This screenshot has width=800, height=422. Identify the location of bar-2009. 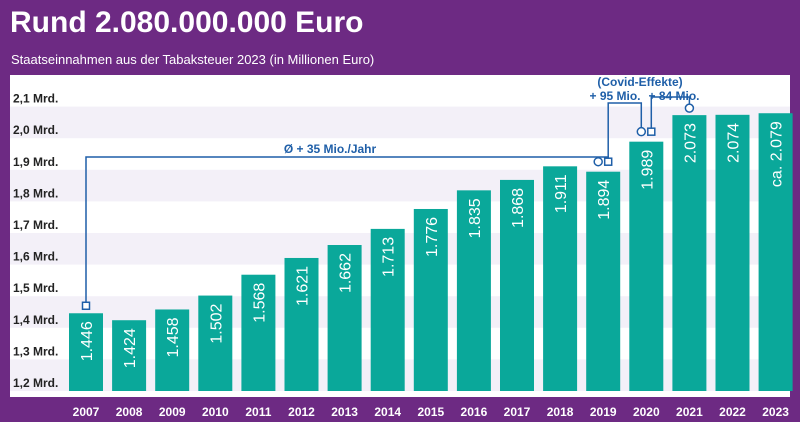
(172, 350).